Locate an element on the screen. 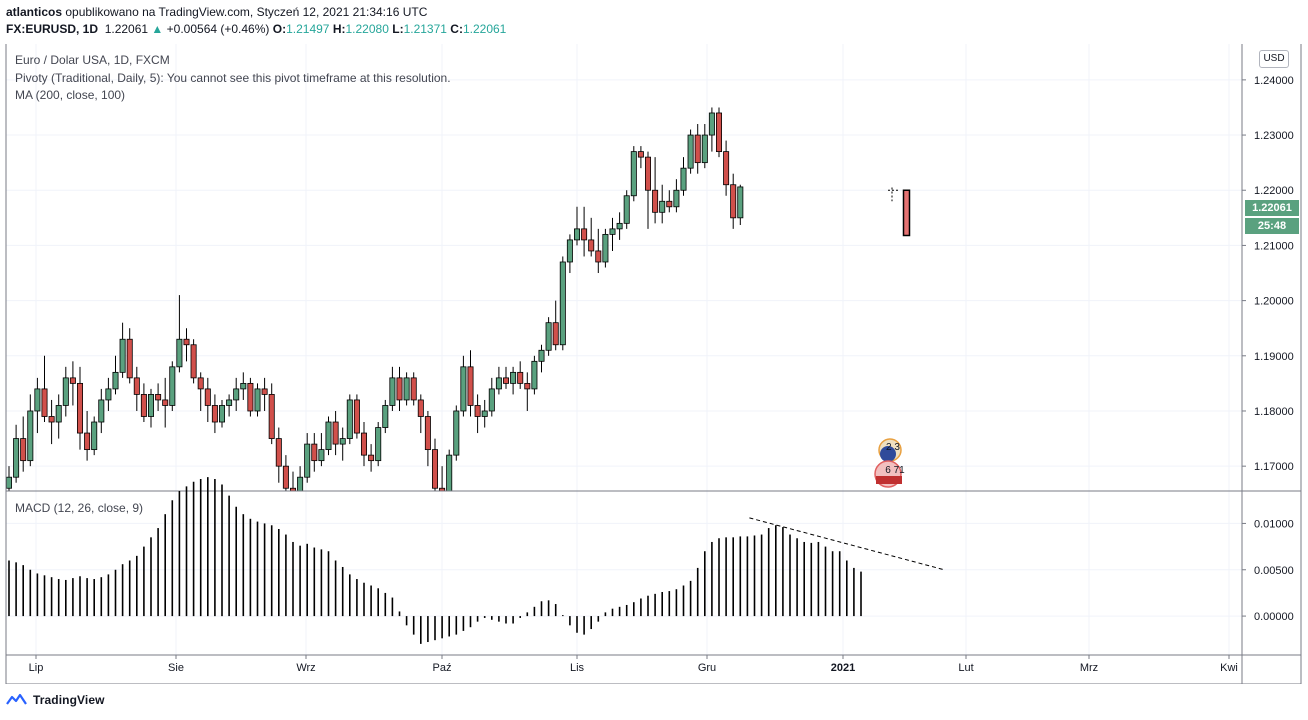 Image resolution: width=1308 pixels, height=720 pixels. price-axis-label: 0.00000 is located at coordinates (1274, 617).